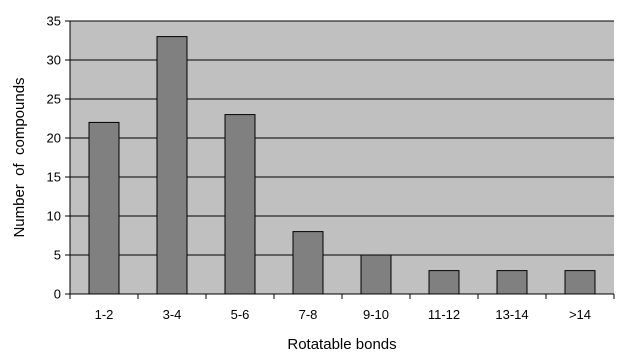 This screenshot has width=624, height=356. I want to click on x-tick-label: 1-2, so click(104, 314).